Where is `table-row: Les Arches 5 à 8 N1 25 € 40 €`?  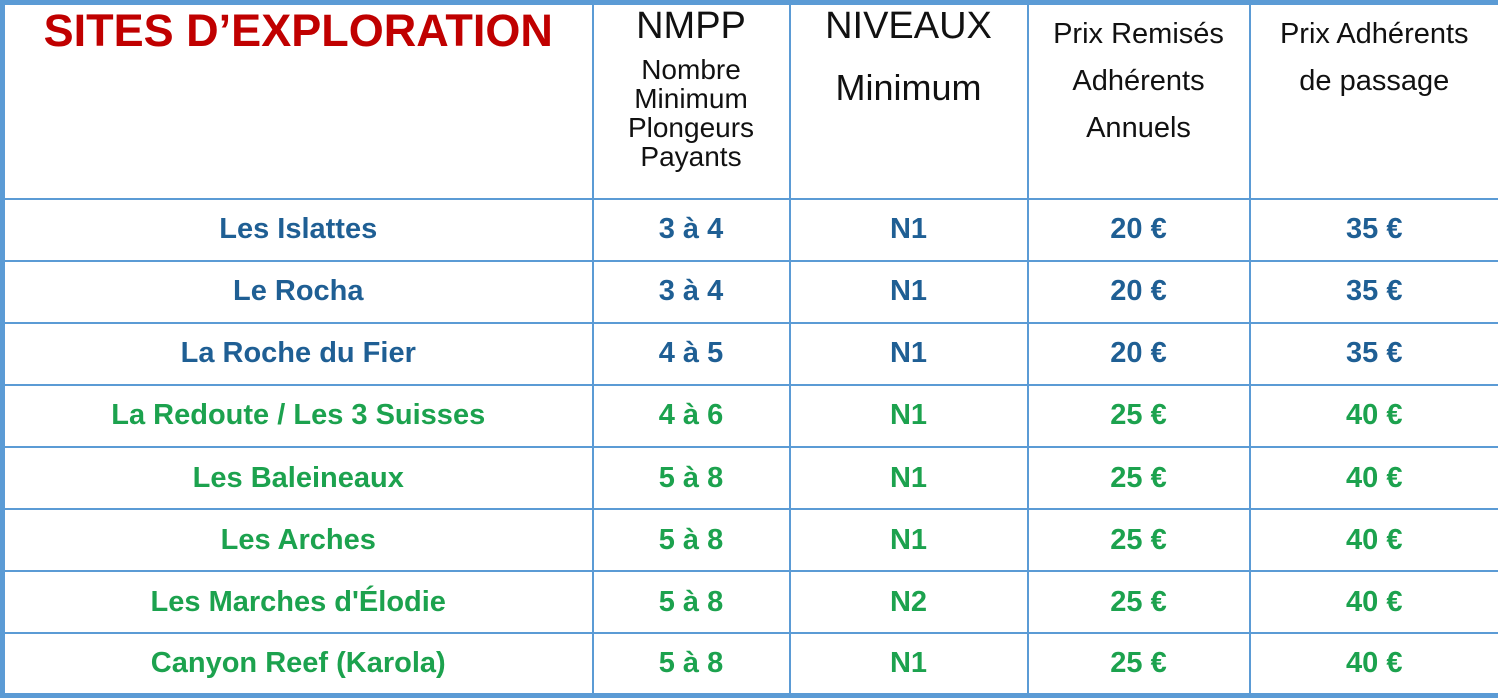 table-row: Les Arches 5 à 8 N1 25 € 40 € is located at coordinates (749, 540).